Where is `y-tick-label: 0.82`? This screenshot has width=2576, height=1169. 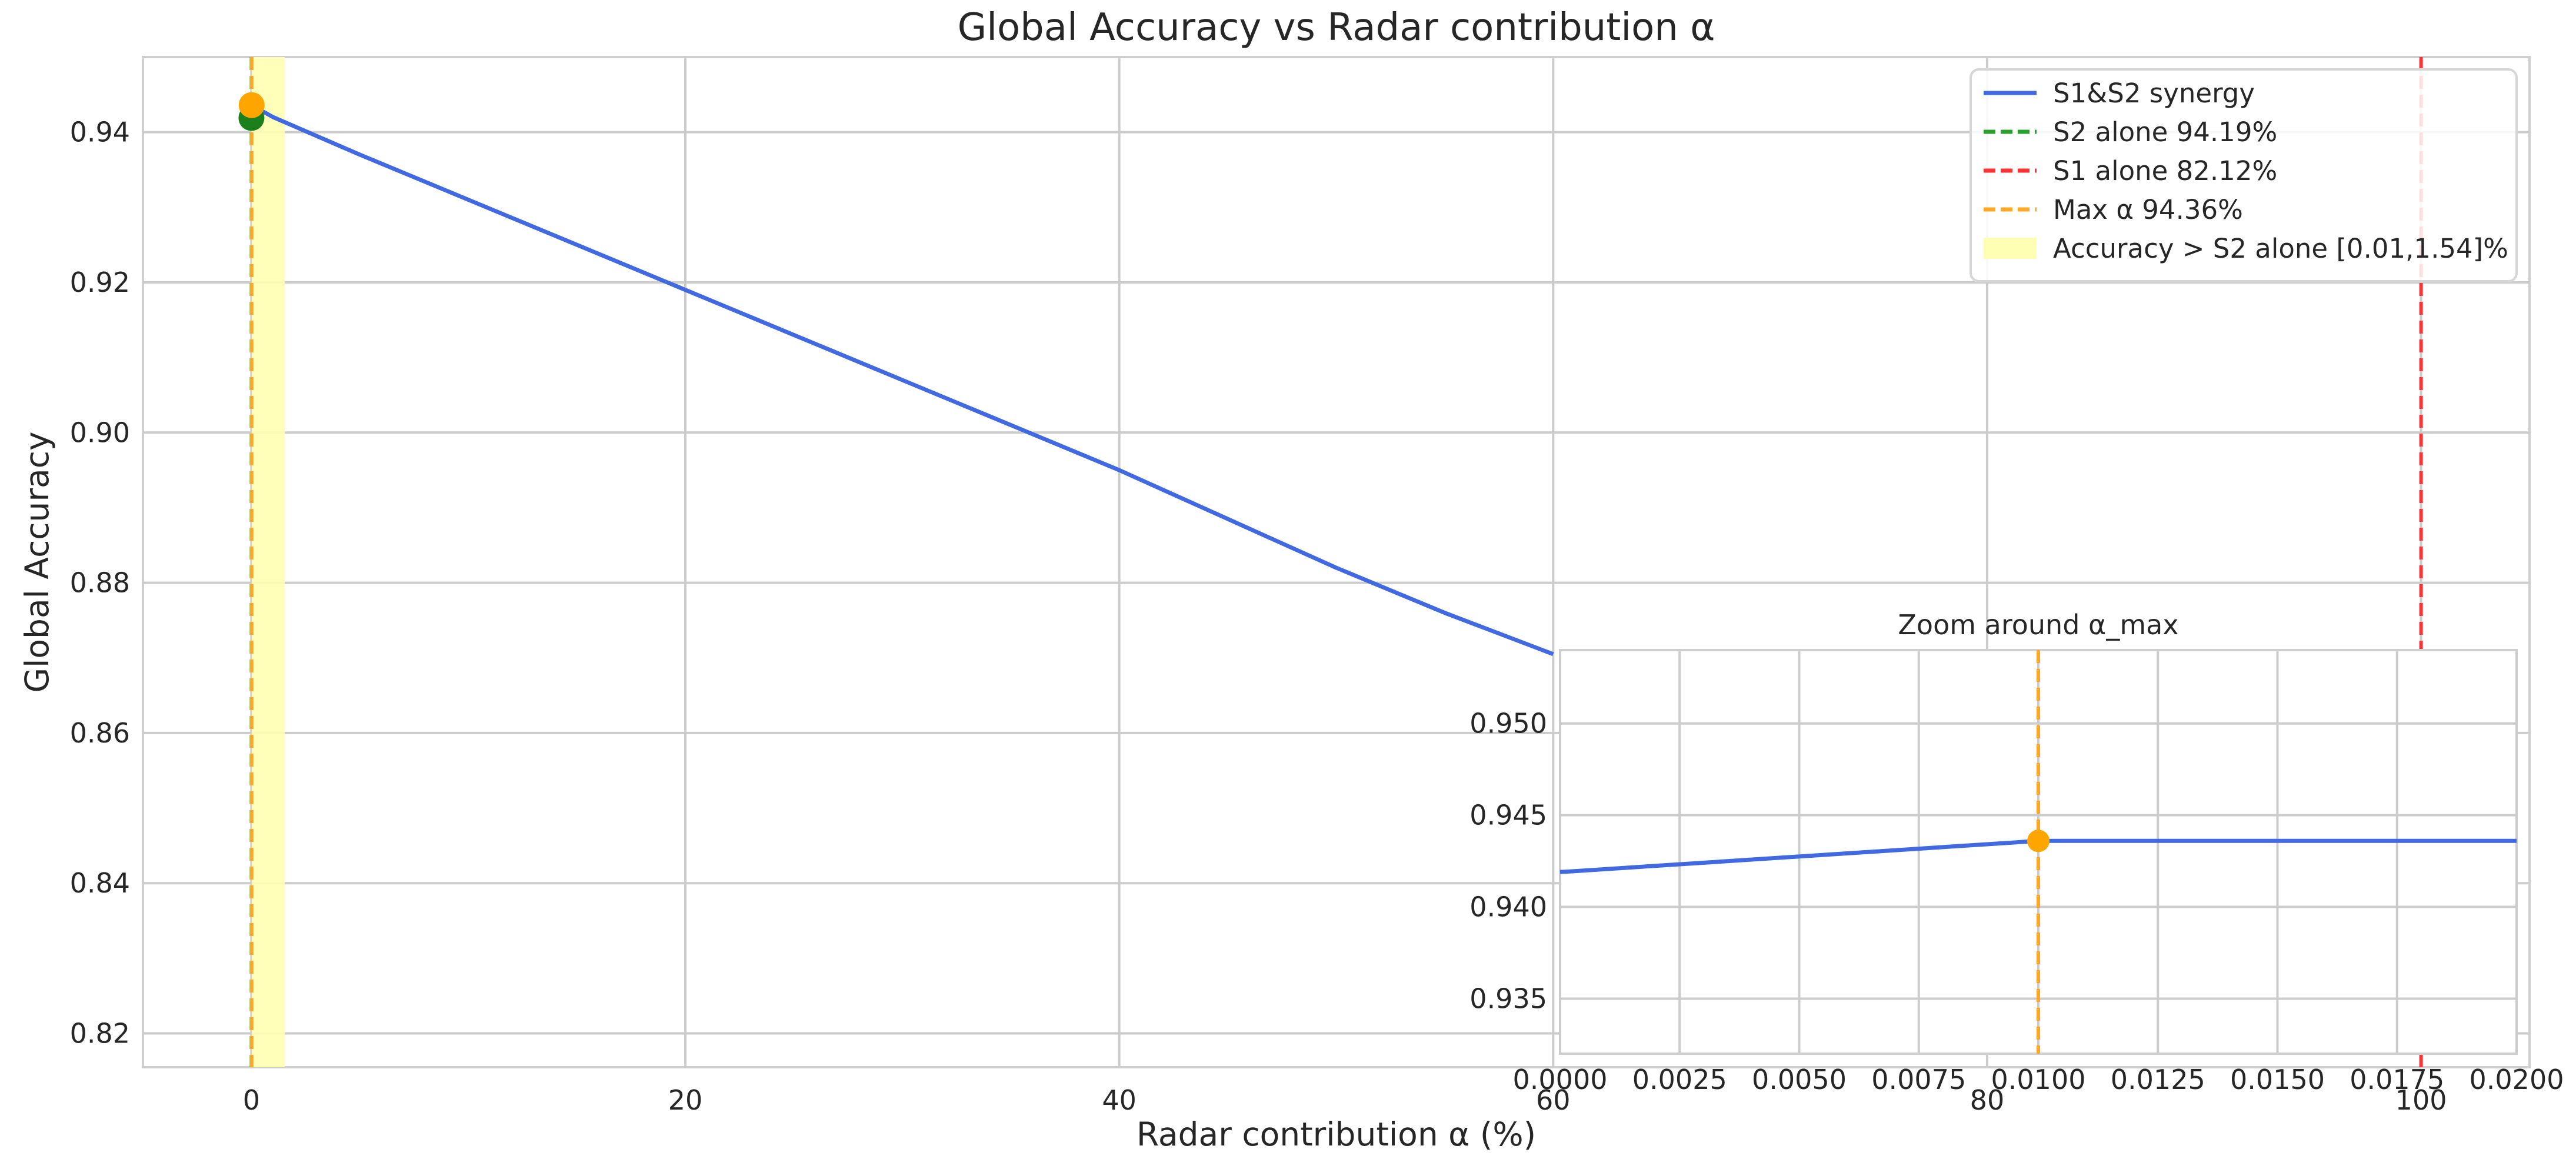 y-tick-label: 0.82 is located at coordinates (100, 1034).